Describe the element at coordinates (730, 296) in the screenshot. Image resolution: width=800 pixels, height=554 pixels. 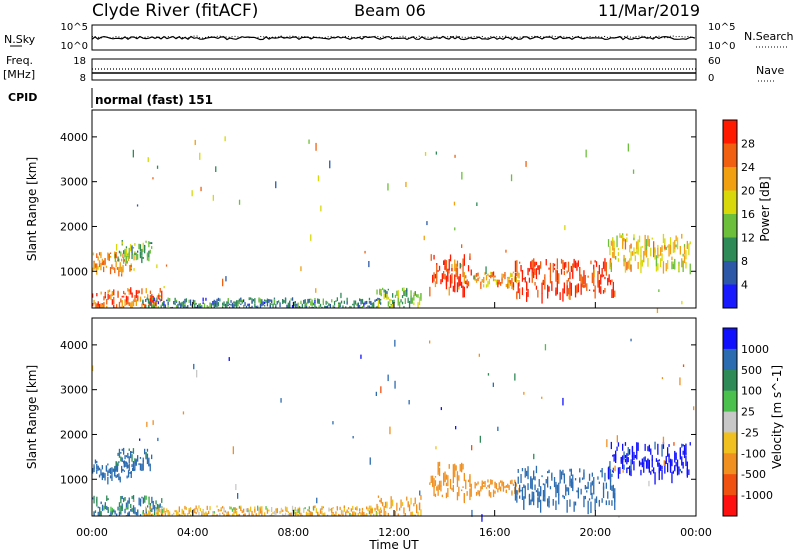
I see `colorbar-swatch` at that location.